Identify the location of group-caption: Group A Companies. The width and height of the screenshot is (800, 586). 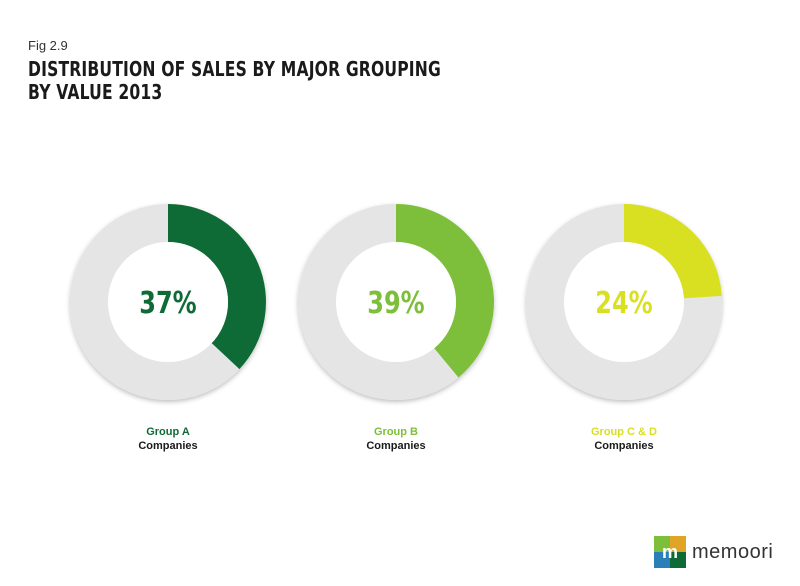
(168, 439).